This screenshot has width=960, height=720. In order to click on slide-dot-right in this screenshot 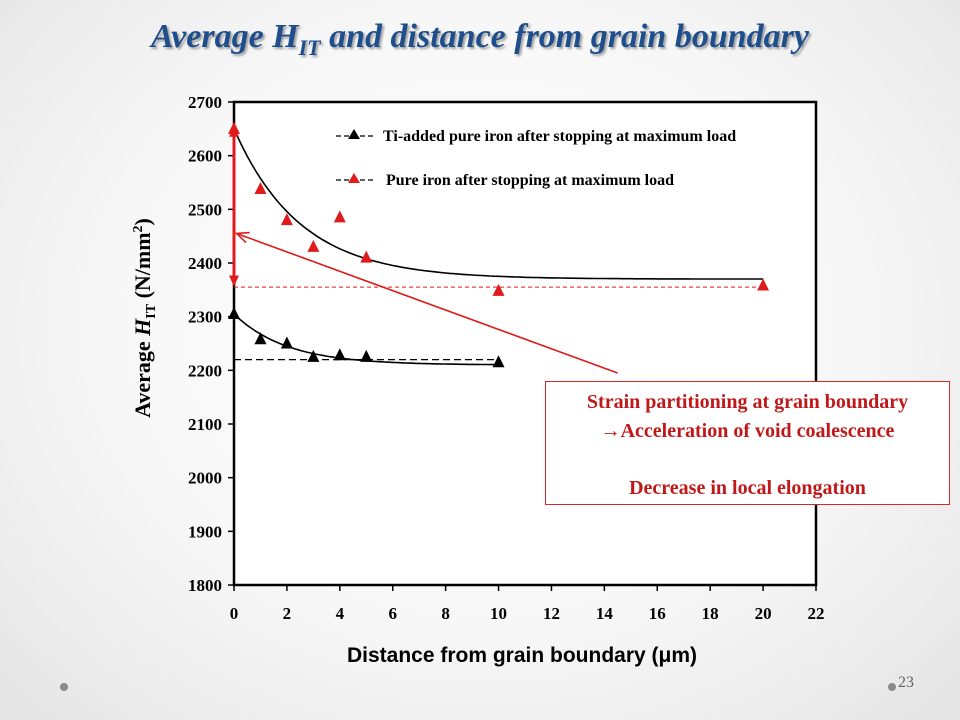, I will do `click(892, 687)`.